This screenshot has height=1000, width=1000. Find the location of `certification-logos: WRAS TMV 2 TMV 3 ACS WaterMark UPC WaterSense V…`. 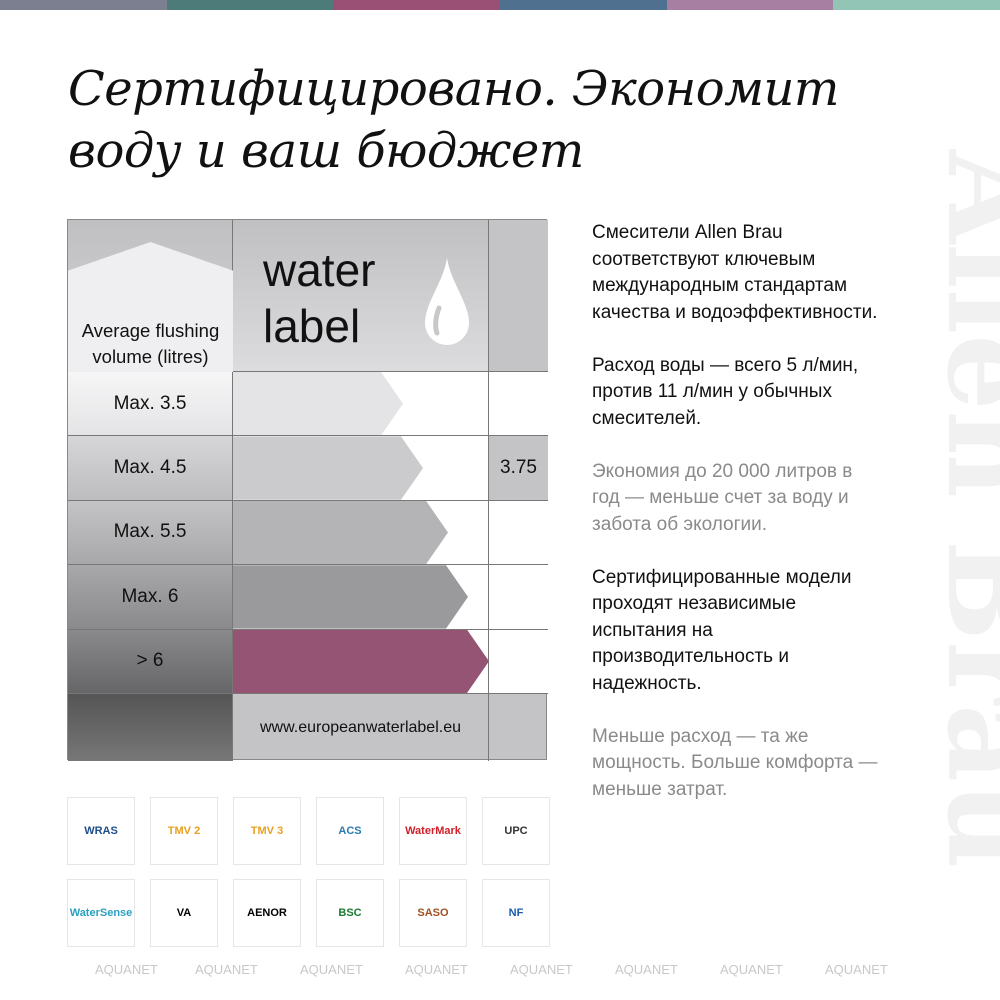

certification-logos: WRAS TMV 2 TMV 3 ACS WaterMark UPC WaterSense V… is located at coordinates (308, 872).